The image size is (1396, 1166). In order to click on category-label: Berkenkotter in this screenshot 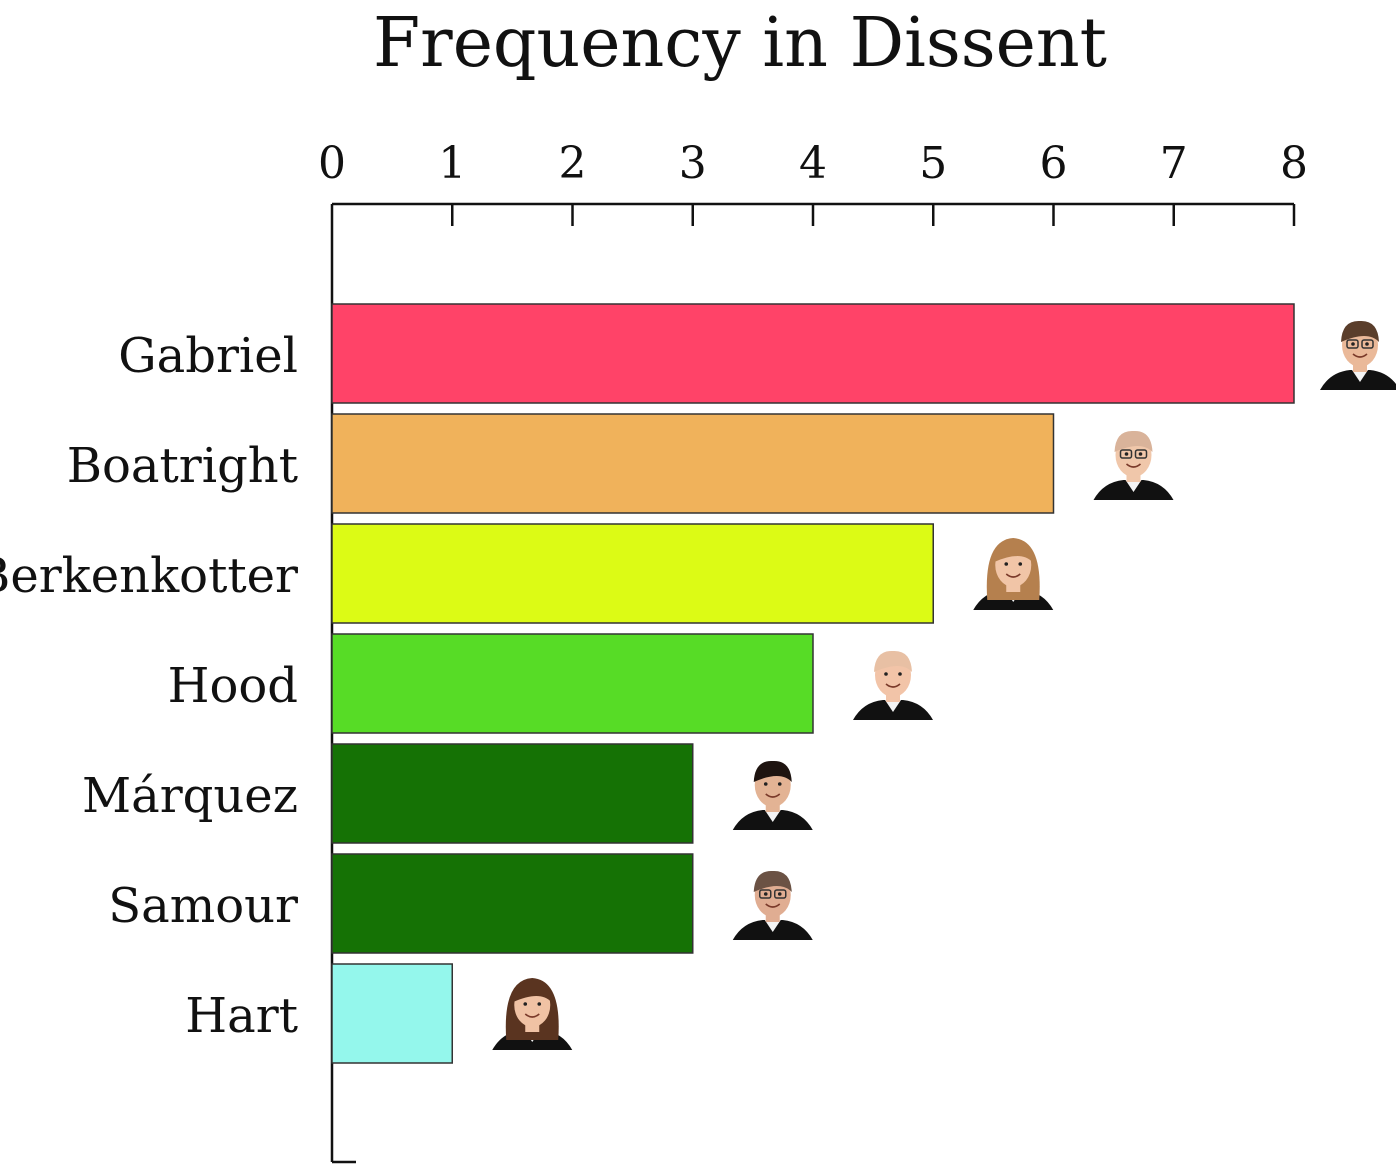, I will do `click(149, 576)`.